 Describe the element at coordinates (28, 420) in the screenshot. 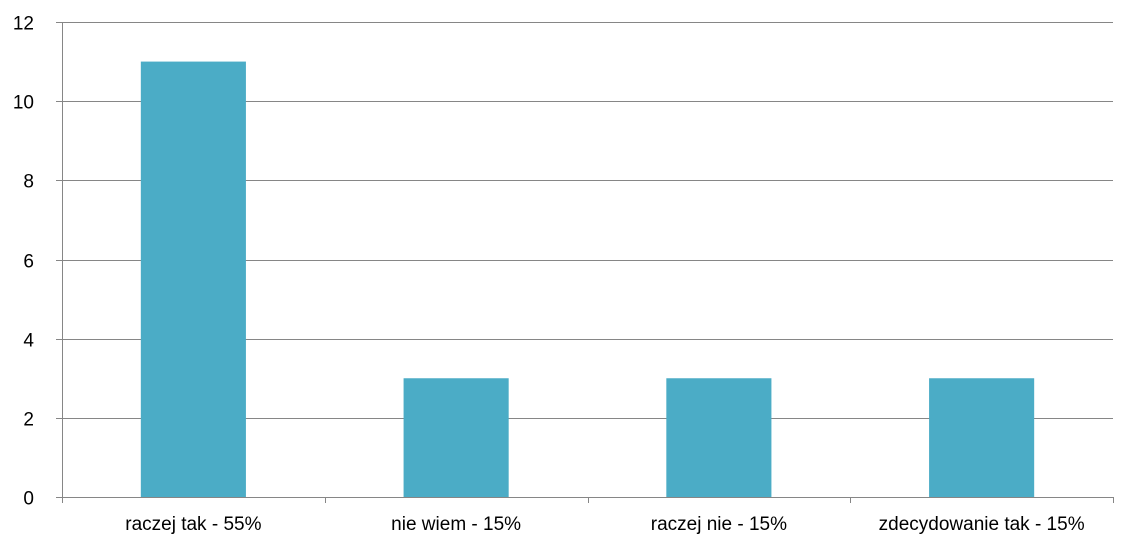

I see `y-tick-label: 2` at that location.